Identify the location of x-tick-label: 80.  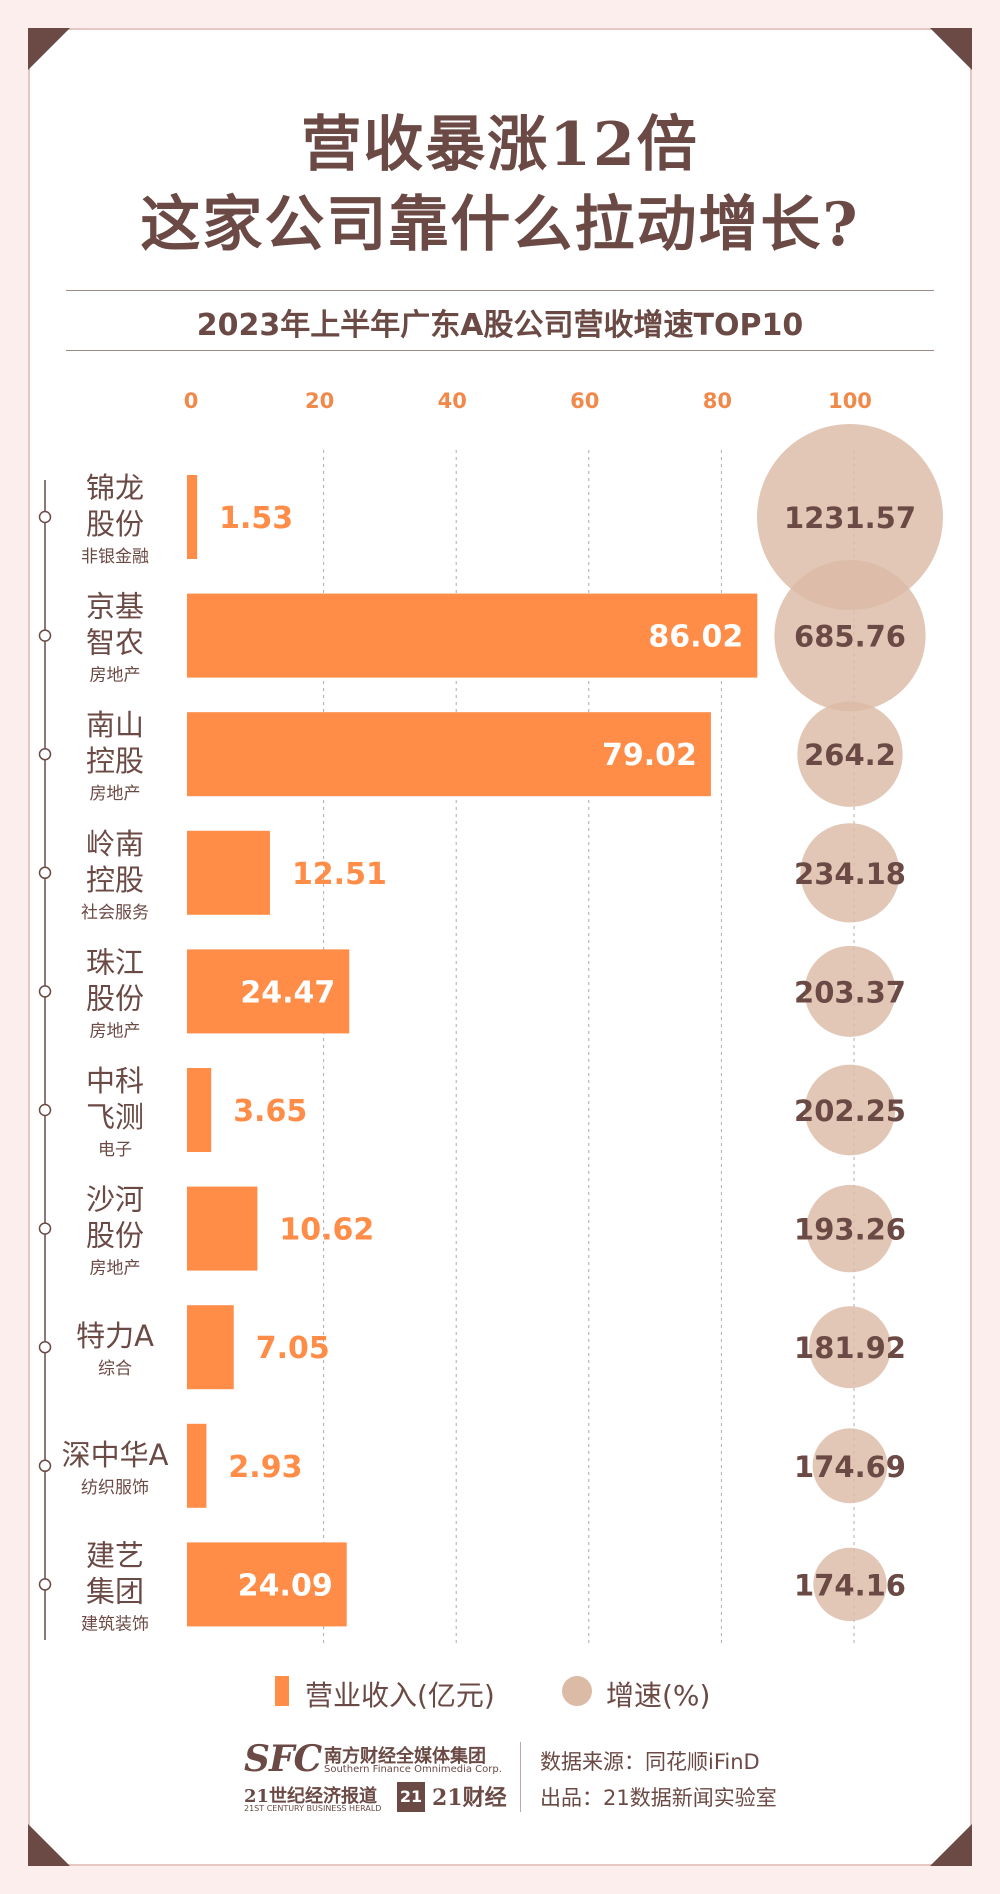
(717, 401).